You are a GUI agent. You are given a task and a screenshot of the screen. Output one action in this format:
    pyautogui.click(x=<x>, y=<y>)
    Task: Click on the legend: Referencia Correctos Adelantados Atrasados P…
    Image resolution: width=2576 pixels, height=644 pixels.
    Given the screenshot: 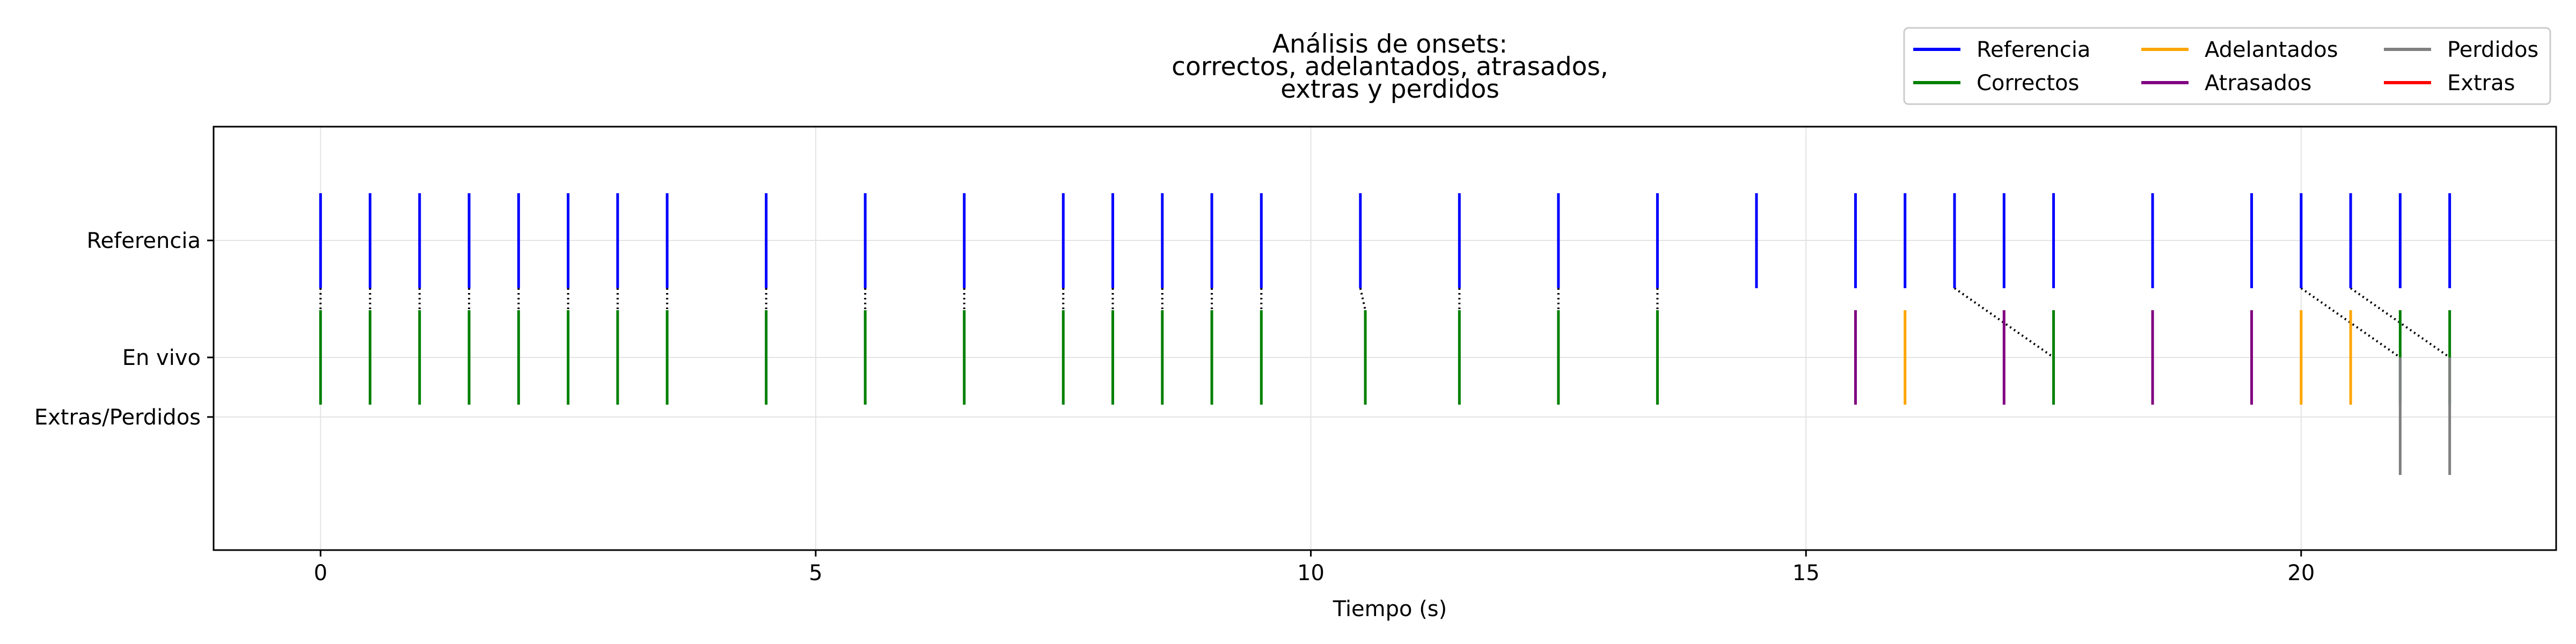 What is the action you would take?
    pyautogui.click(x=2227, y=66)
    